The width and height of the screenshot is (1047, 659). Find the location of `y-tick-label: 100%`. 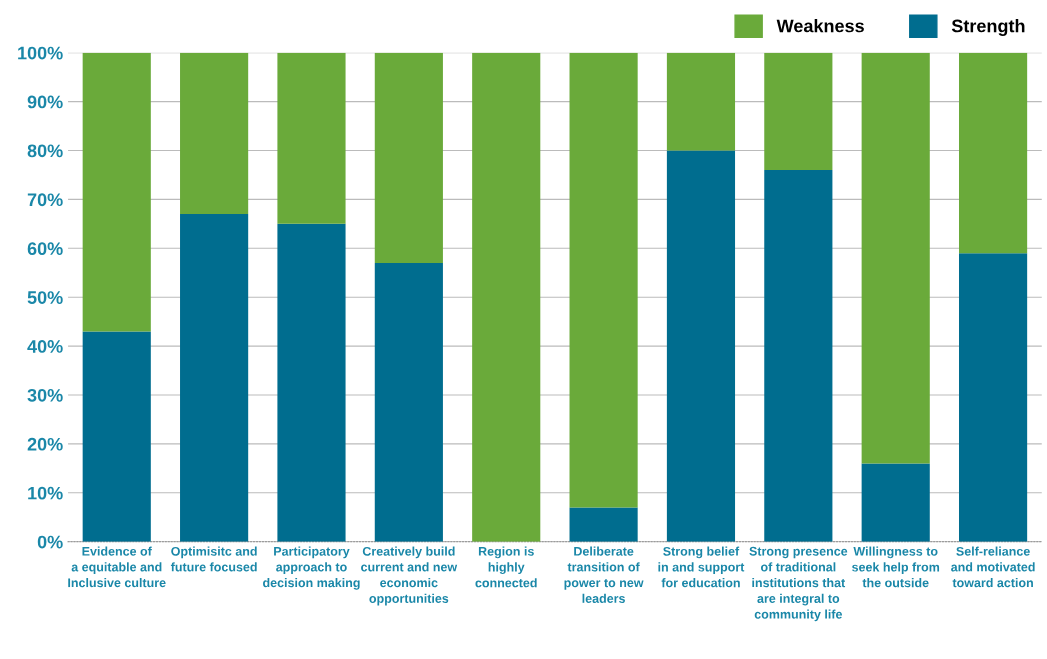

y-tick-label: 100% is located at coordinates (40, 53).